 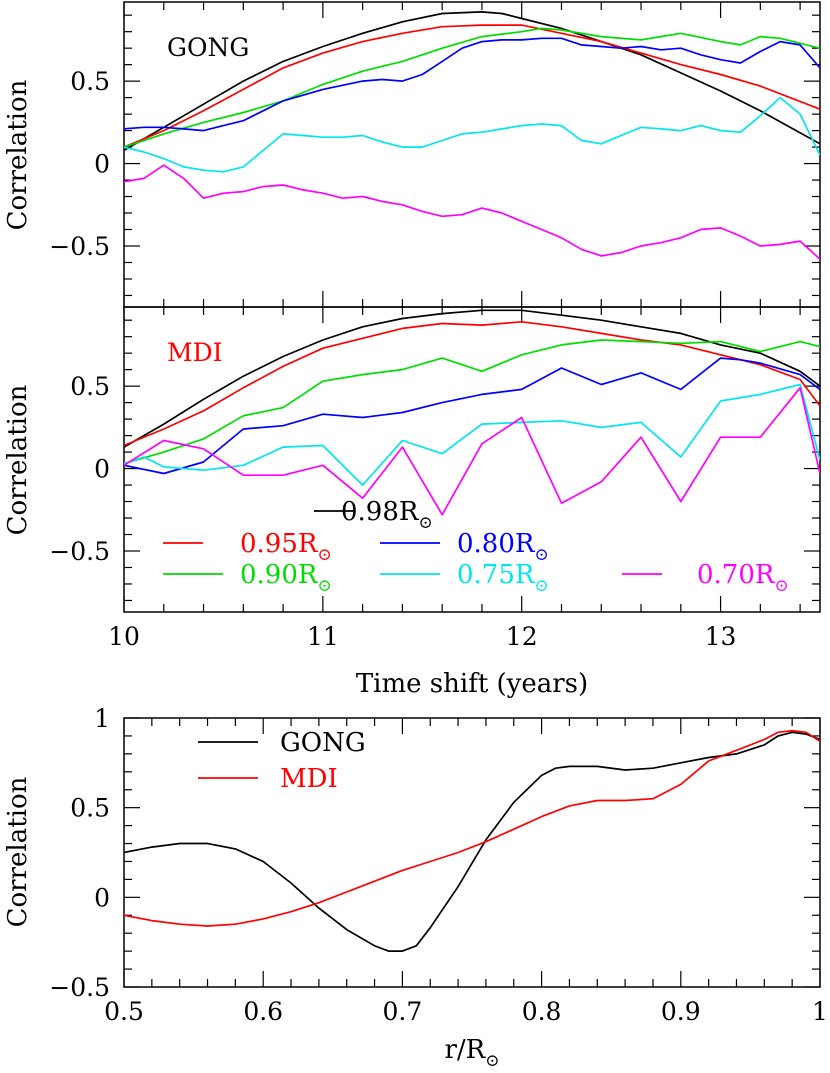 I want to click on x-tick-label: 0.7, so click(x=403, y=1011).